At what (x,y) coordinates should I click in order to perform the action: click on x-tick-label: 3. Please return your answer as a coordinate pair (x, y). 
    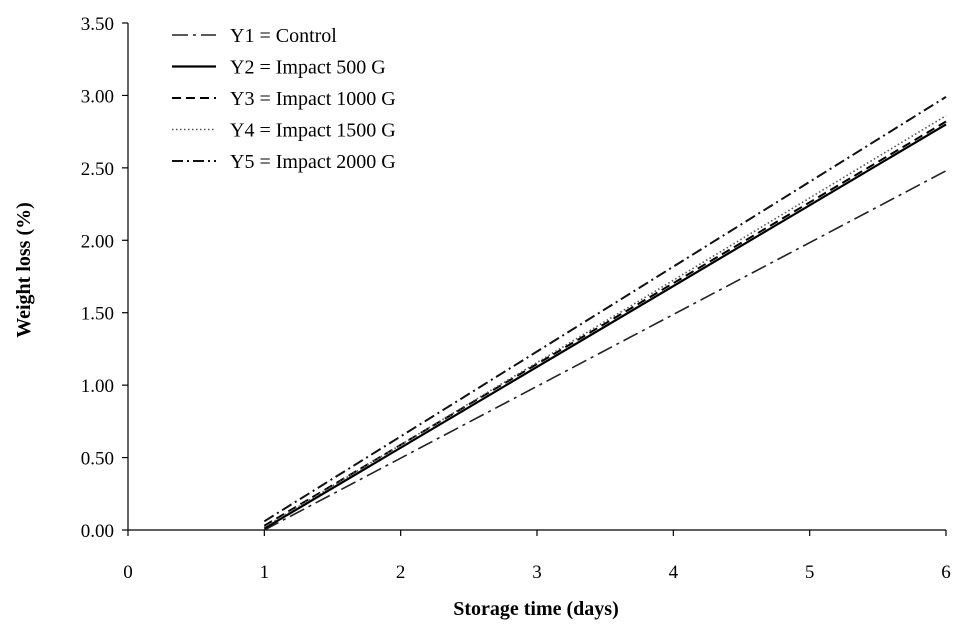
    Looking at the image, I should click on (537, 572).